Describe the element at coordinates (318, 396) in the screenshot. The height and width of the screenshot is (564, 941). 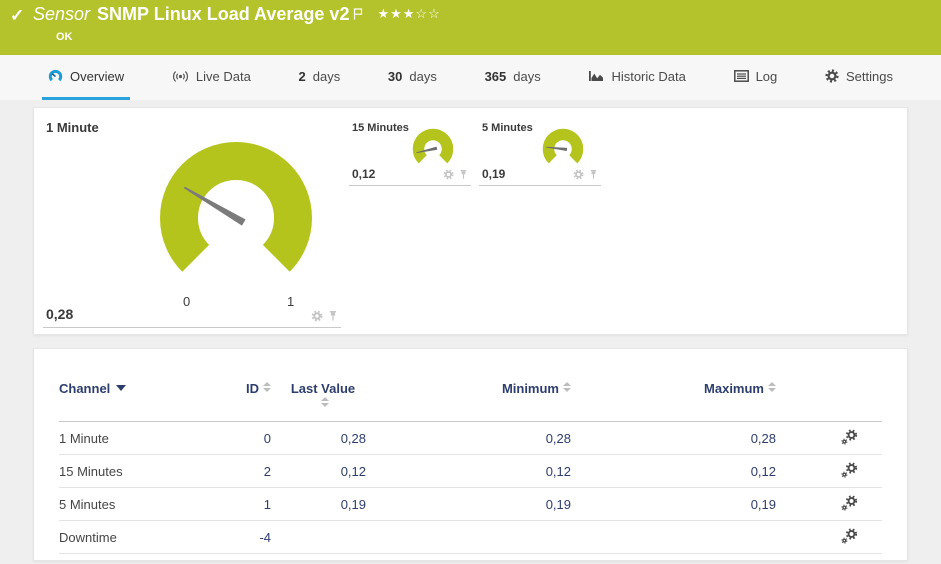
I see `column-header-last-value: Last Value` at that location.